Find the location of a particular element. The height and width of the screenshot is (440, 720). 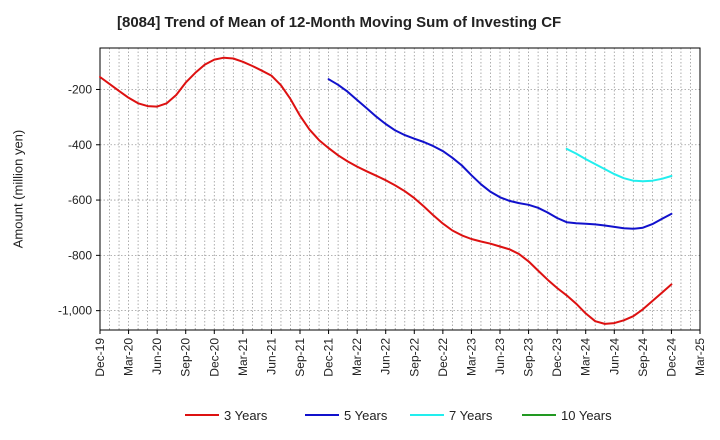

x-tick-label: Dec-19 is located at coordinates (100, 357).